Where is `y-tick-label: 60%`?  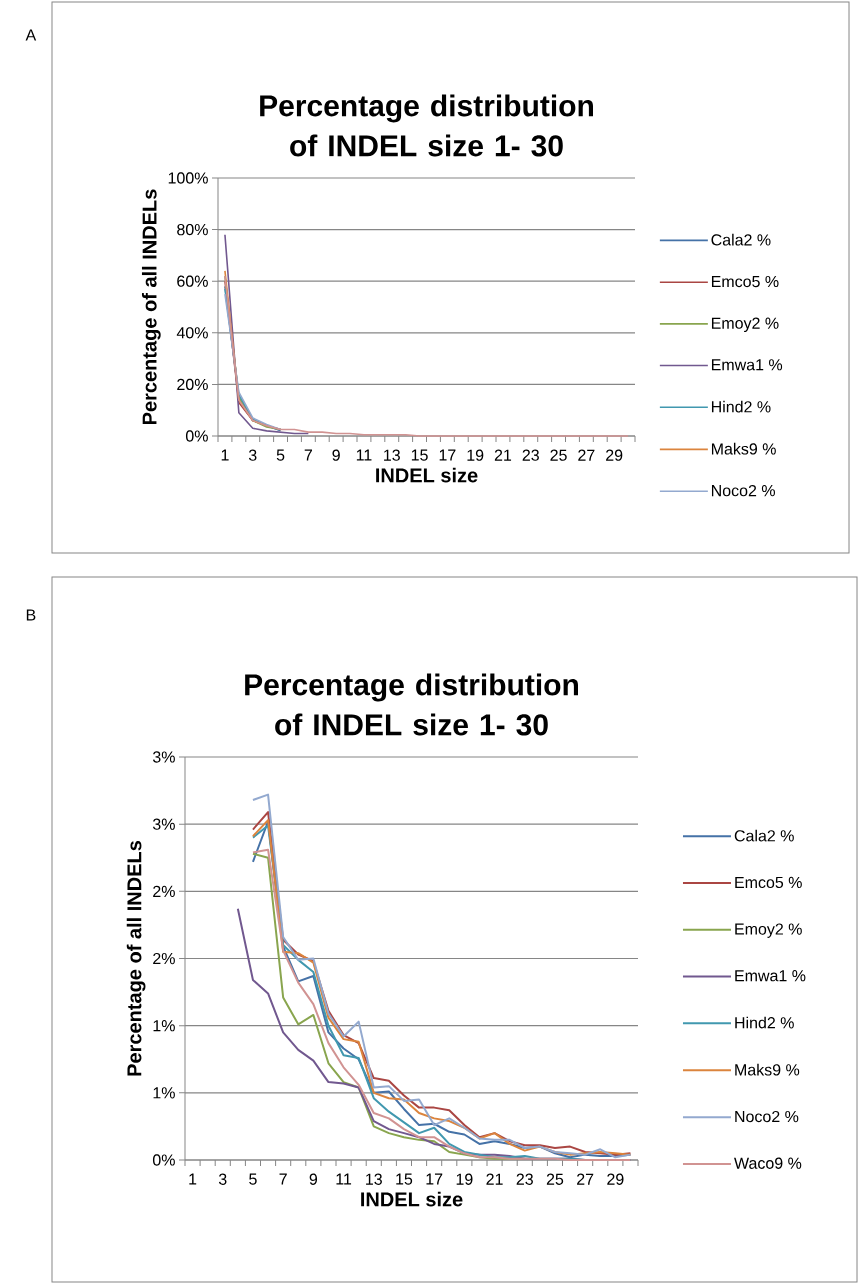 y-tick-label: 60% is located at coordinates (192, 281).